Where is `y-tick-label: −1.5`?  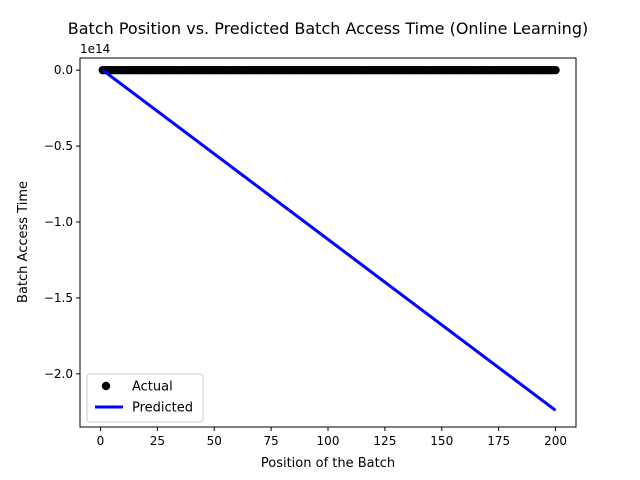 y-tick-label: −1.5 is located at coordinates (58, 298).